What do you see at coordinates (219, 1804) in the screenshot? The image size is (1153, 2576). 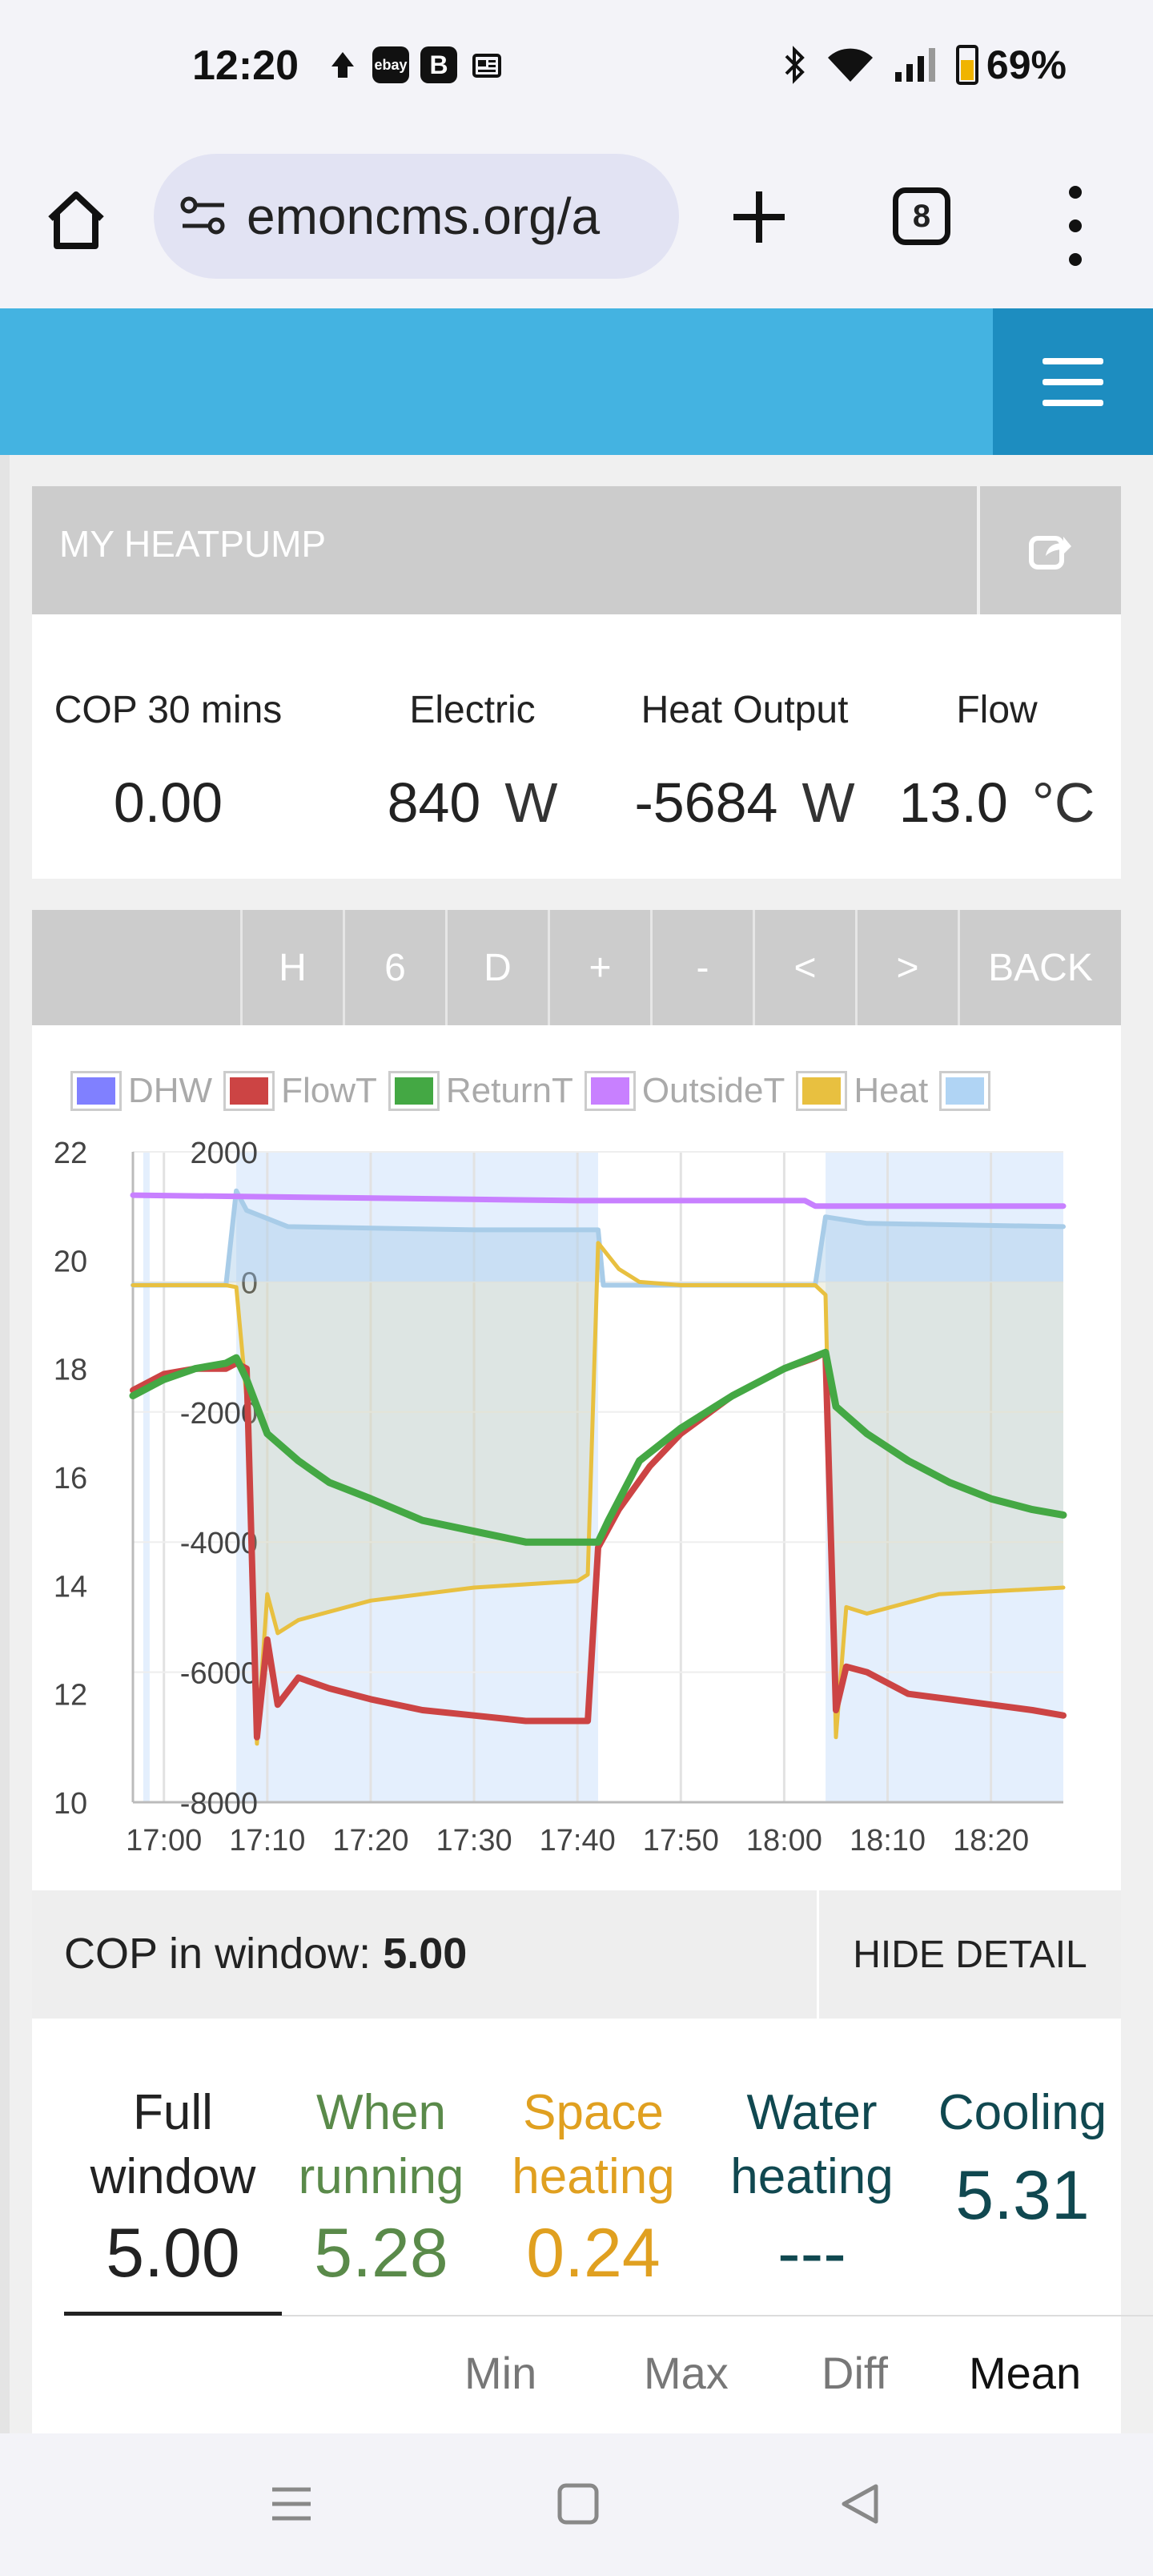 I see `y-right-tick-label: -8000` at bounding box center [219, 1804].